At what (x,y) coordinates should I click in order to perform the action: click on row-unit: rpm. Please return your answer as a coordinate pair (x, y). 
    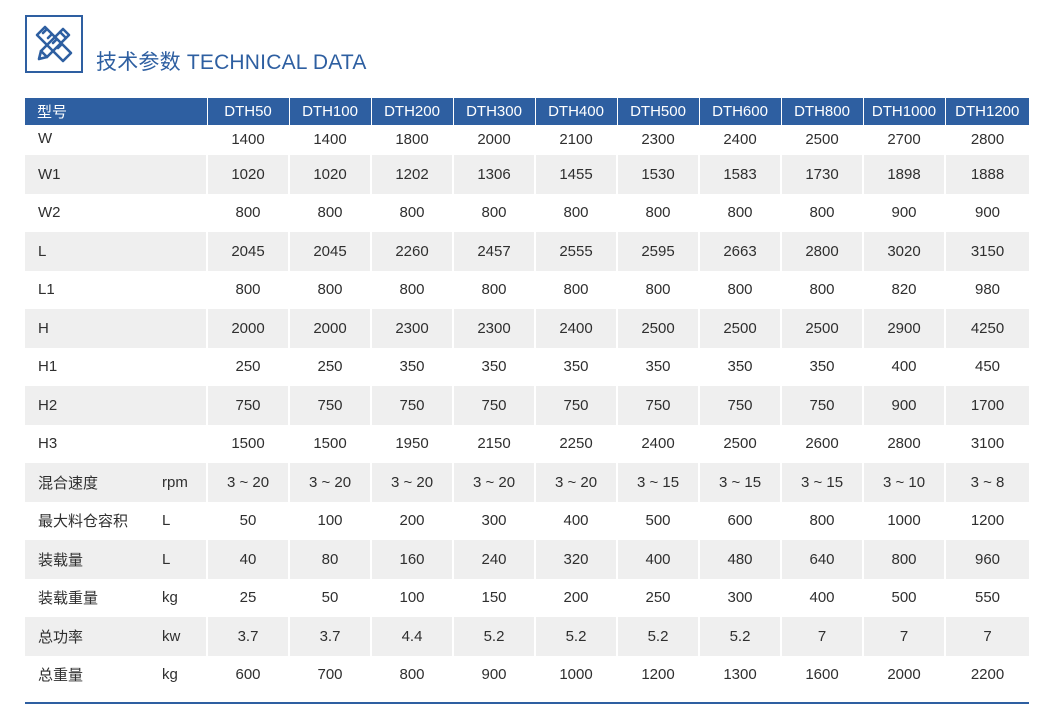
    Looking at the image, I should click on (180, 482).